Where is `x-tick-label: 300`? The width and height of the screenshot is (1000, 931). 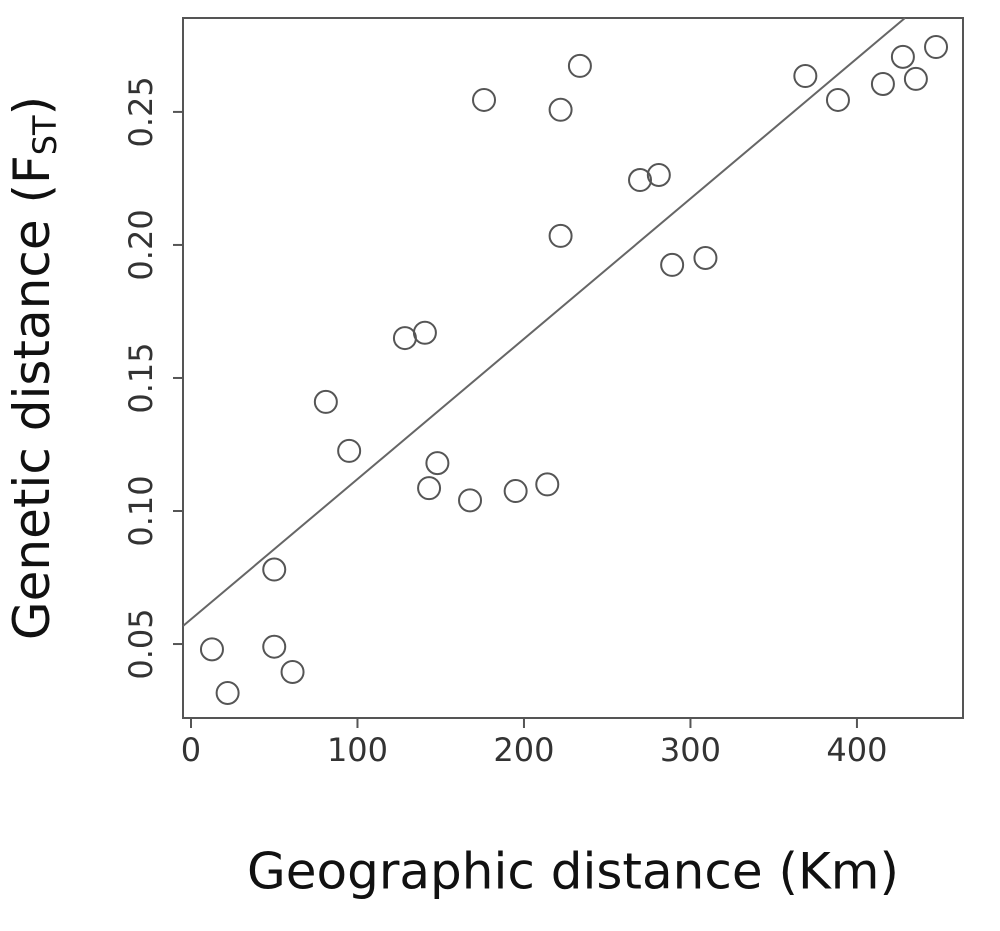
x-tick-label: 300 is located at coordinates (690, 750).